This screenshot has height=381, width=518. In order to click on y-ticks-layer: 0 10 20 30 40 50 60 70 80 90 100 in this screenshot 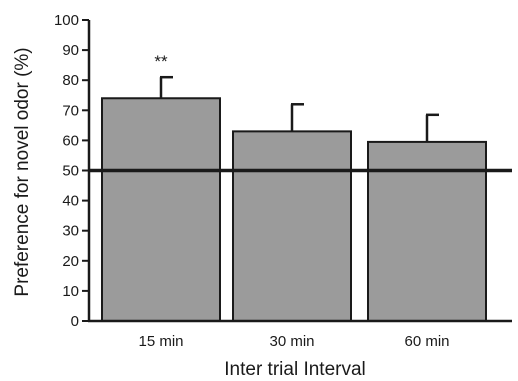, I will do `click(71, 171)`.